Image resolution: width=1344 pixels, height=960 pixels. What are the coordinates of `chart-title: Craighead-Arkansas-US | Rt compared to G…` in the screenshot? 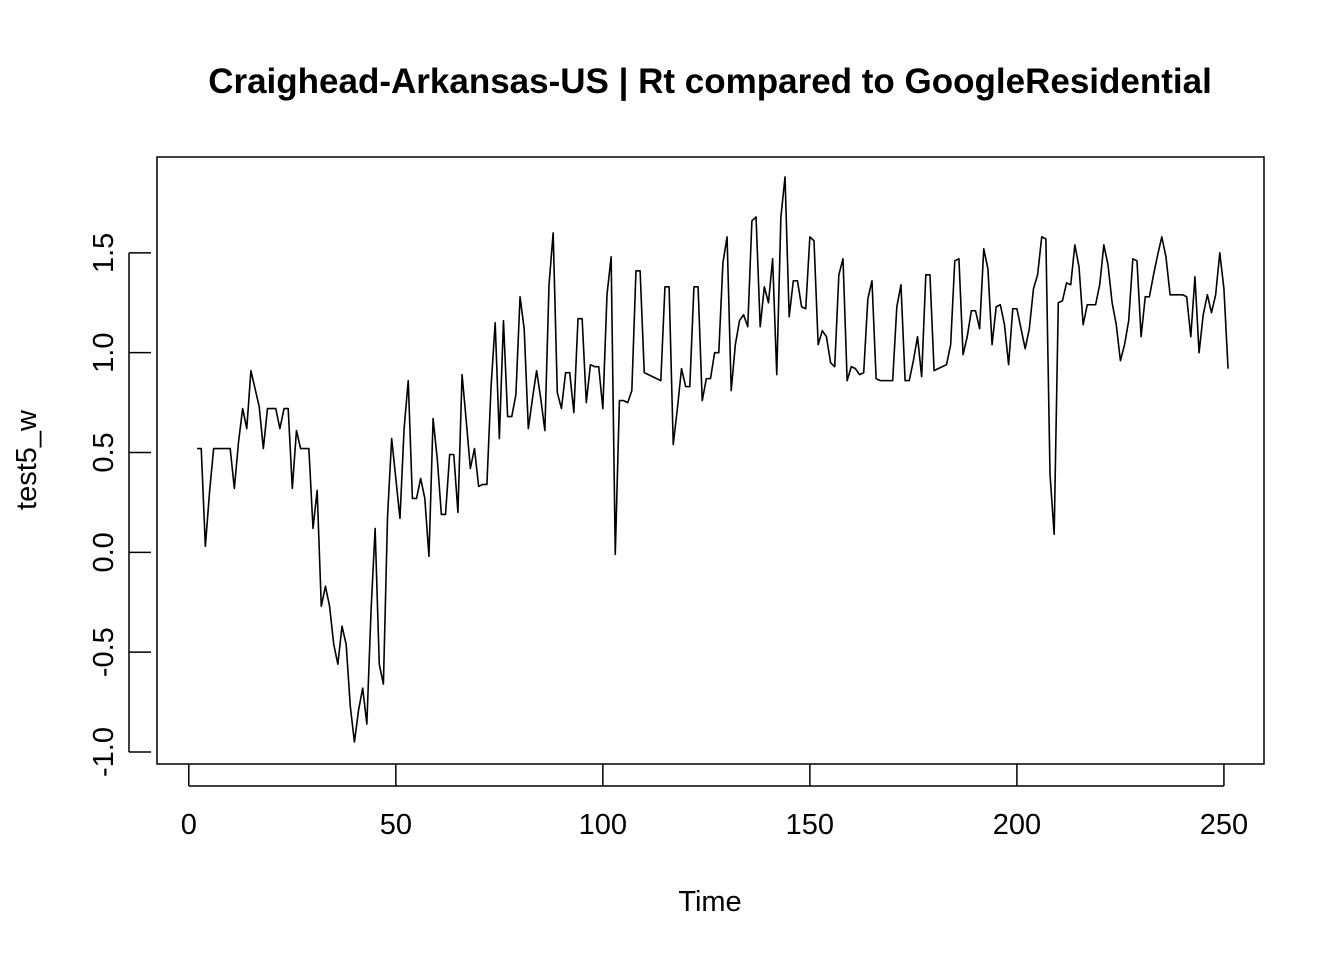 It's located at (710, 81).